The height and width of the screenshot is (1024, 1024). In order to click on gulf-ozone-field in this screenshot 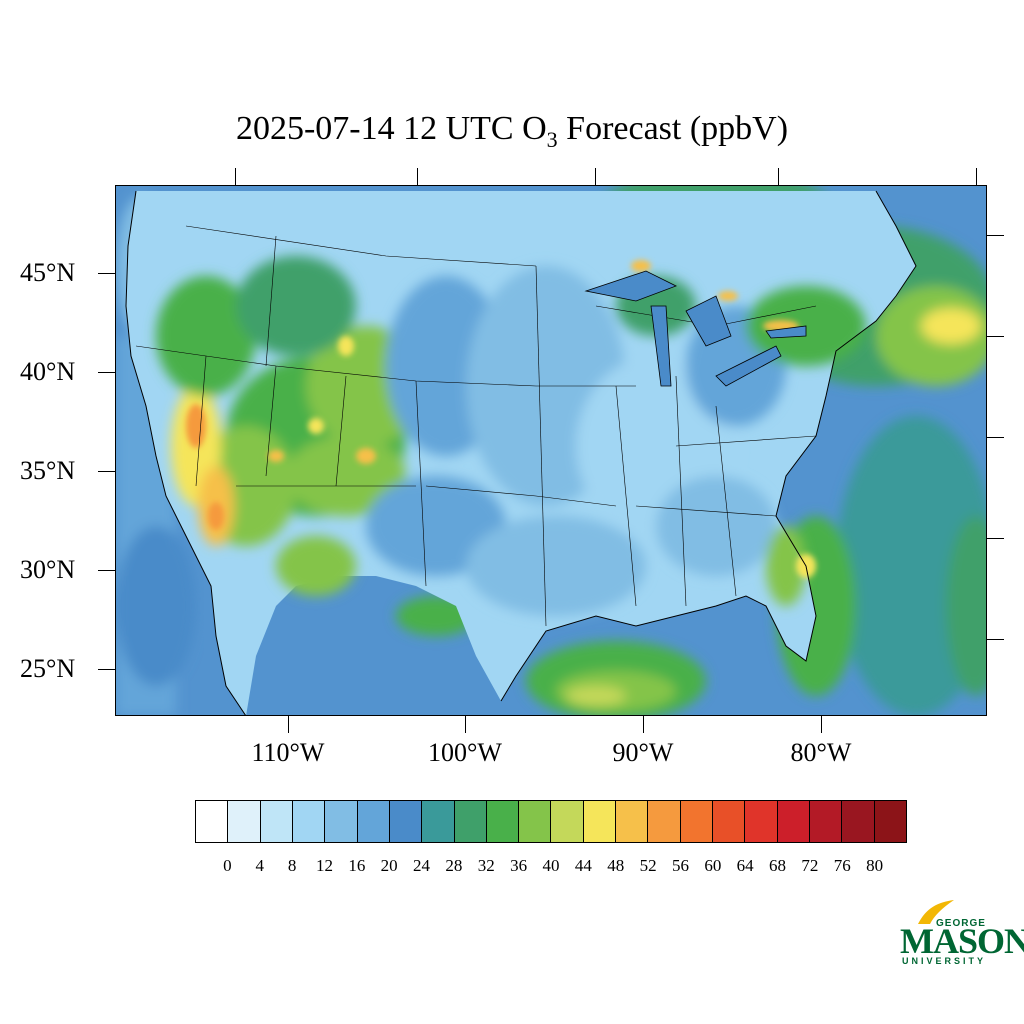, I will do `click(551, 655)`.